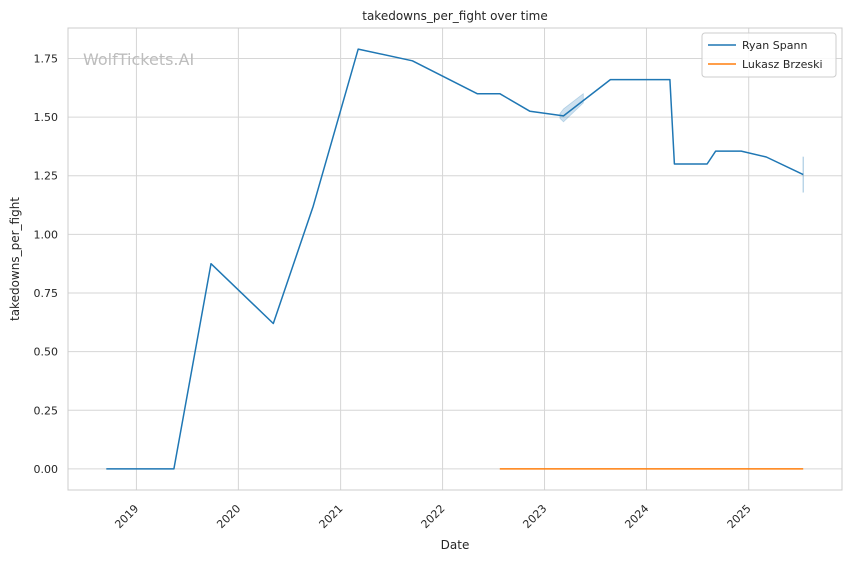  What do you see at coordinates (46, 176) in the screenshot?
I see `y-tick-label-1-25: 1.25` at bounding box center [46, 176].